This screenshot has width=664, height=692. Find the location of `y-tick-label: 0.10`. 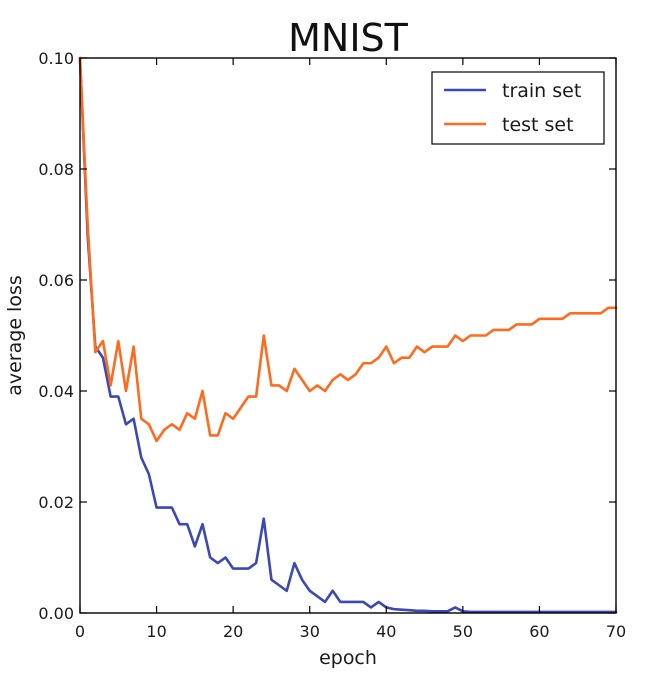

y-tick-label: 0.10 is located at coordinates (56, 58).